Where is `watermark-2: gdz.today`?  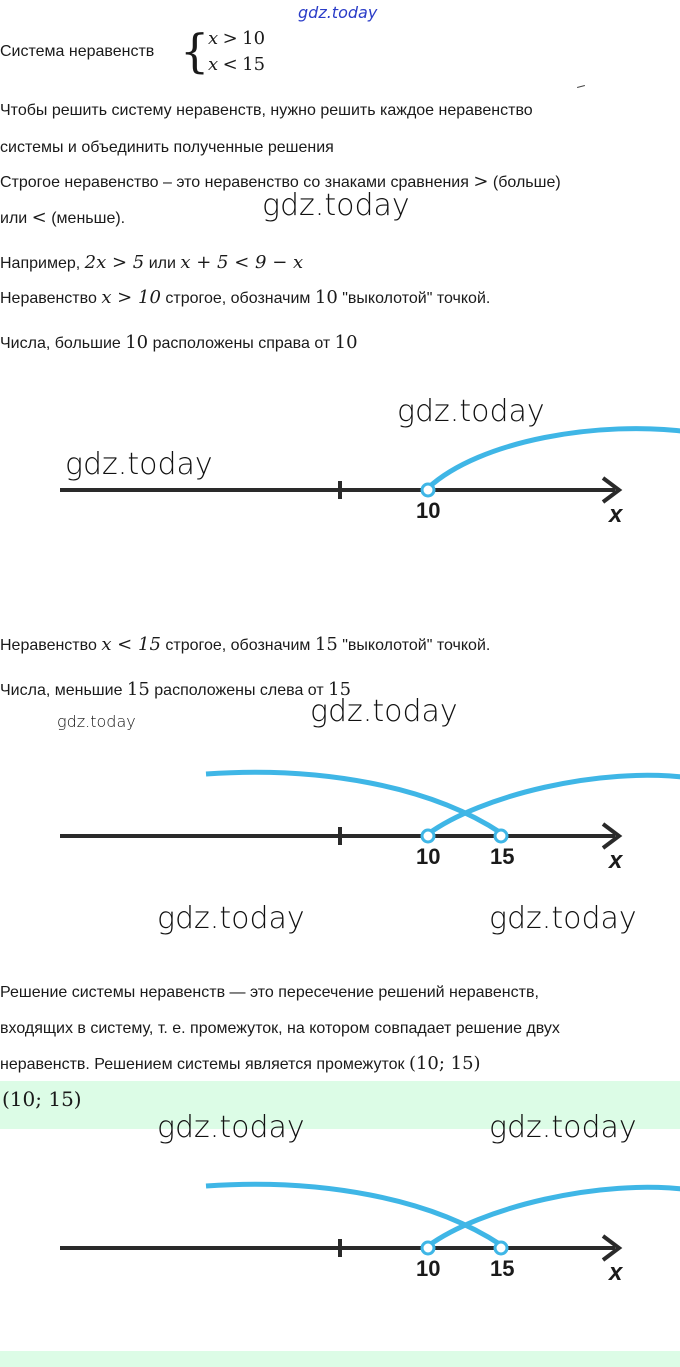 watermark-2: gdz.today is located at coordinates (471, 411).